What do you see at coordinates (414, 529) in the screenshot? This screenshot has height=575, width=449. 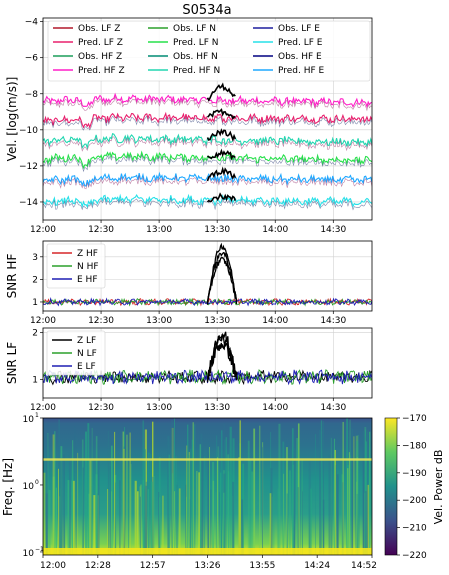 I see `colorbar-tick-label: −210` at bounding box center [414, 529].